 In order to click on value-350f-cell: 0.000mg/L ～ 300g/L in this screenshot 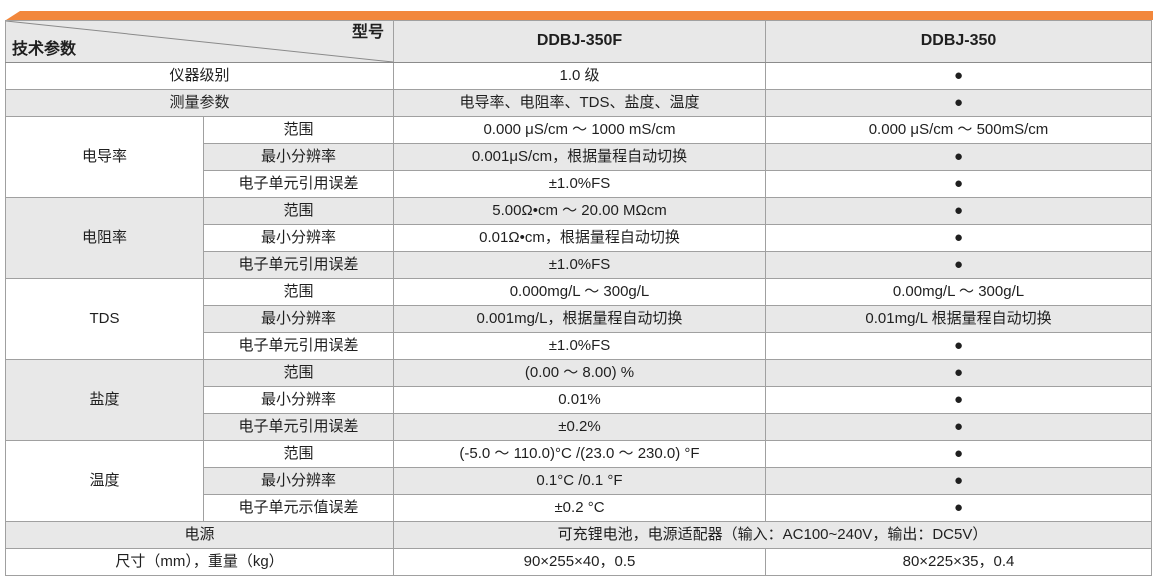, I will do `click(579, 292)`.